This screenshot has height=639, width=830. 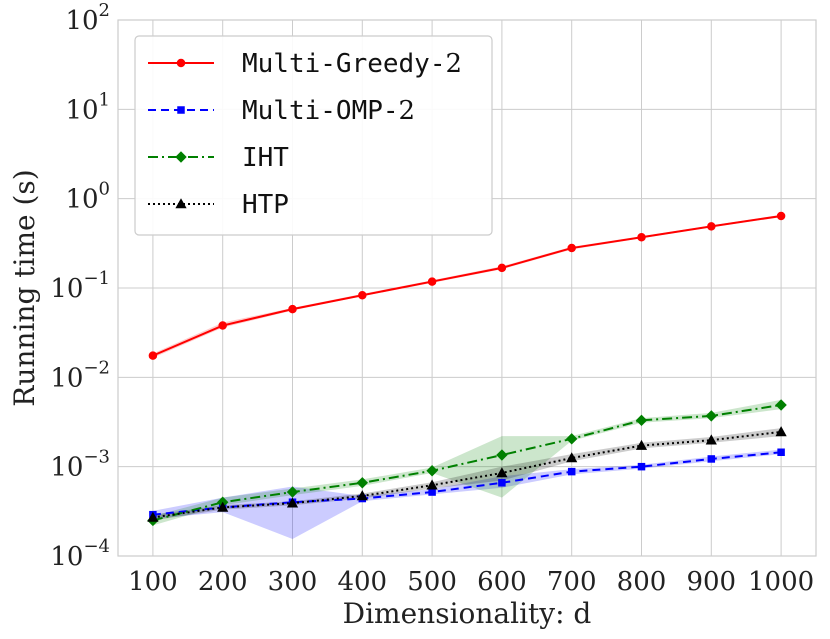 What do you see at coordinates (80, 375) in the screenshot?
I see `y-tick-label: 10⁻²` at bounding box center [80, 375].